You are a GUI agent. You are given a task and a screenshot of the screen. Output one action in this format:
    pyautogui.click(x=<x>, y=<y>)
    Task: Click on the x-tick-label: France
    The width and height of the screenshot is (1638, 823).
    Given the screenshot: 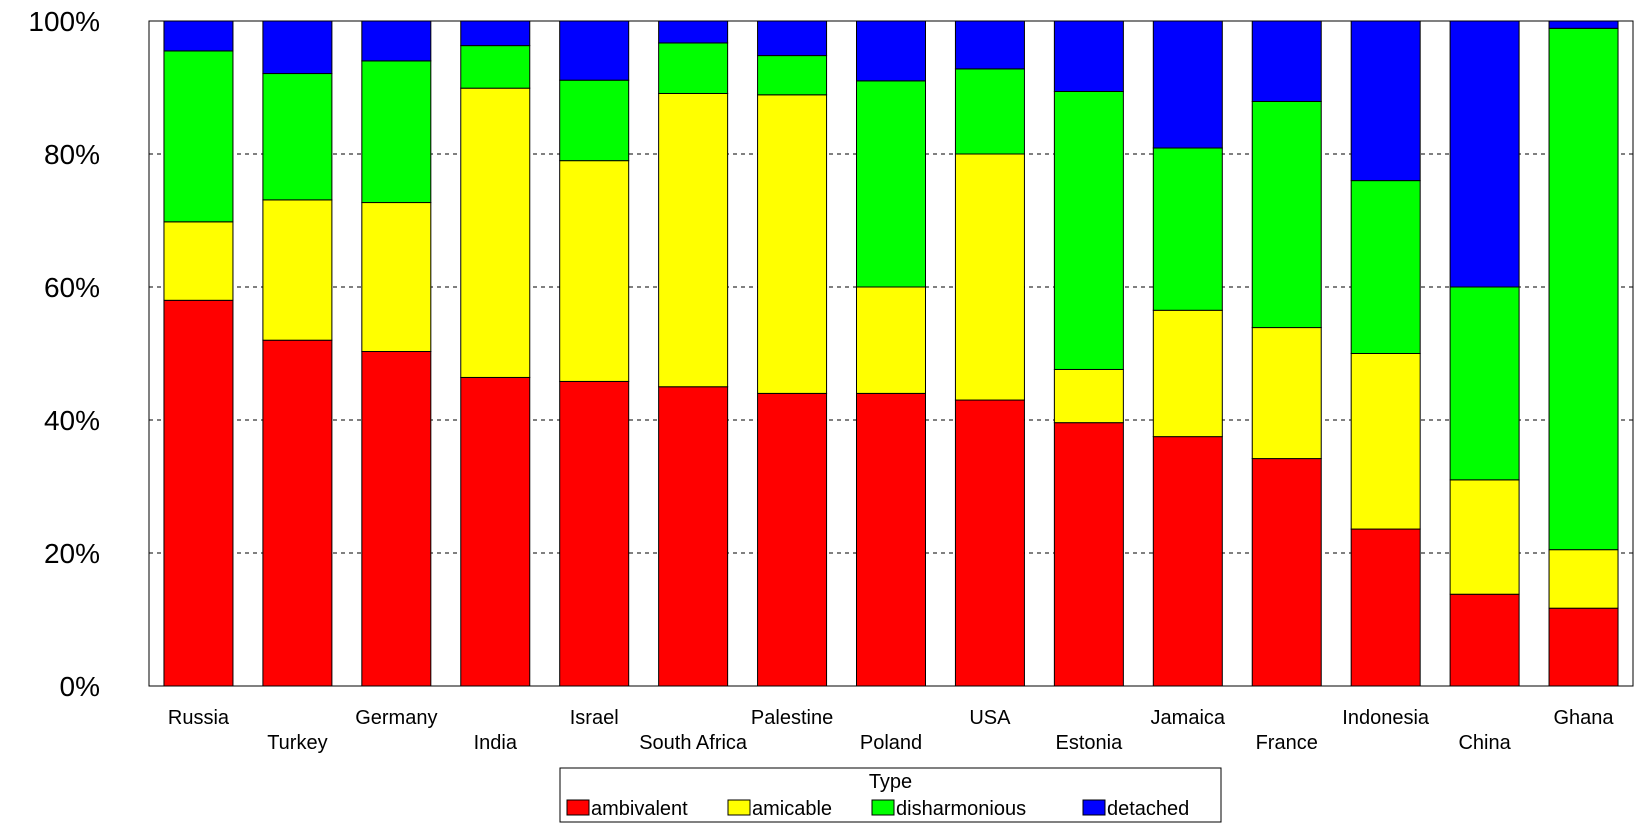 What is the action you would take?
    pyautogui.click(x=1287, y=743)
    